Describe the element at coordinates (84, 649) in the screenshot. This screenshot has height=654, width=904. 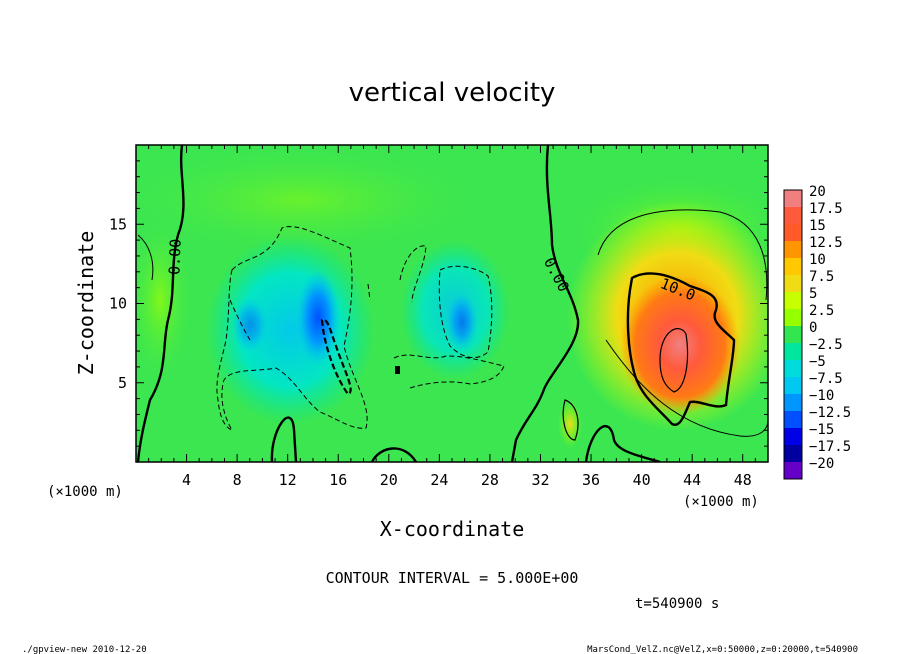
I see `footer-left: ./gpview-new 2010-12-20` at that location.